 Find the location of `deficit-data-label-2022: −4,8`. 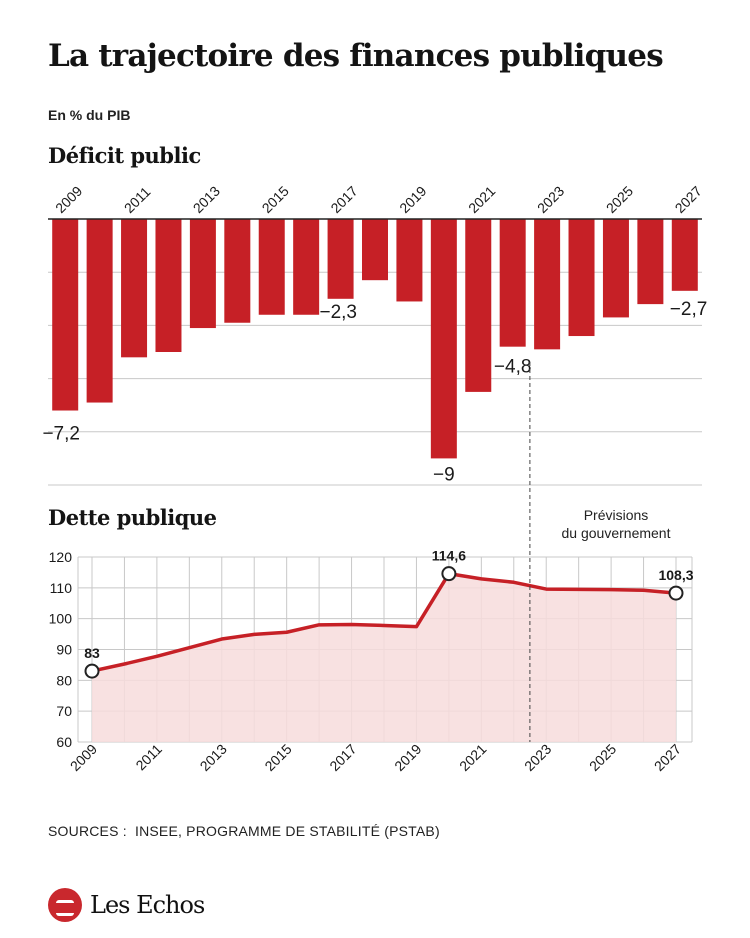

deficit-data-label-2022: −4,8 is located at coordinates (513, 367).